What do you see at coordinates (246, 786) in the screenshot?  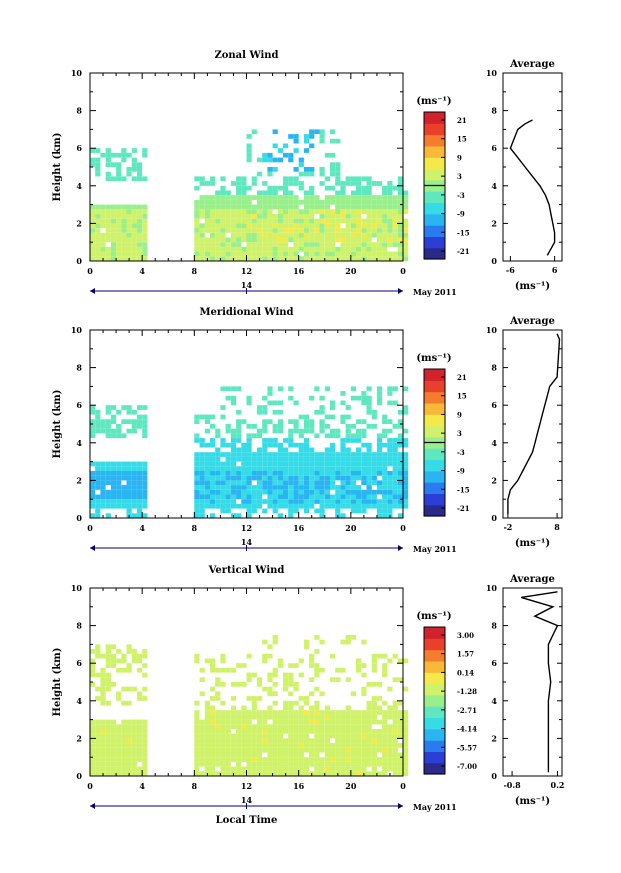 I see `x-tick-label: 12` at bounding box center [246, 786].